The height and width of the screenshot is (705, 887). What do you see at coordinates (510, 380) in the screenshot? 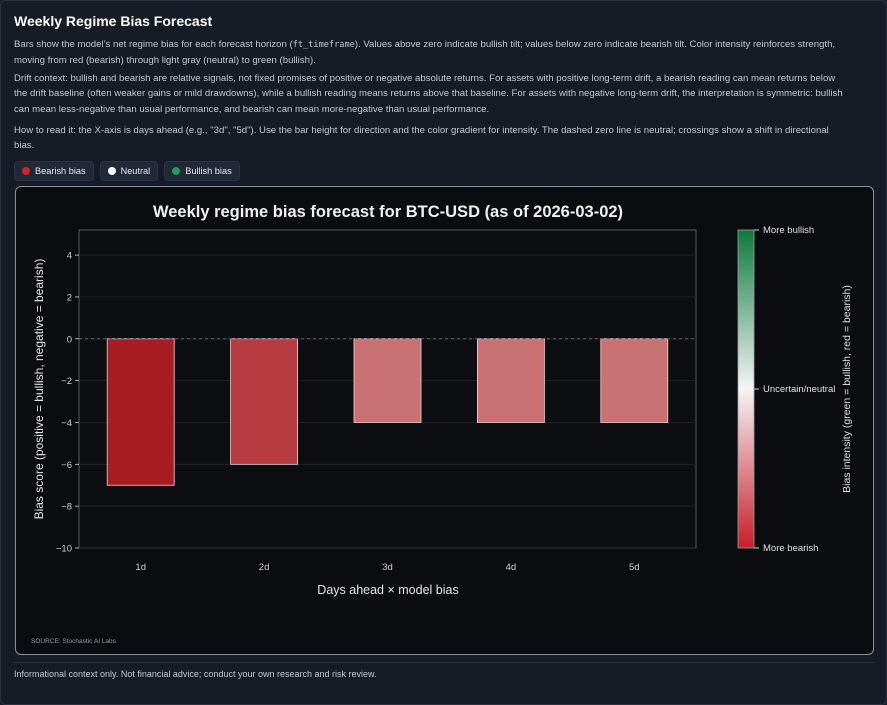
I see `bar-4d` at bounding box center [510, 380].